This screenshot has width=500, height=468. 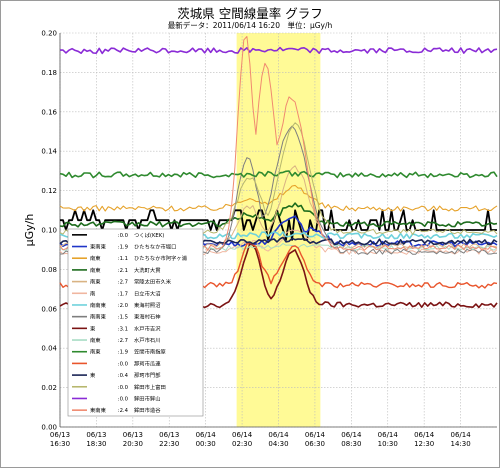 What do you see at coordinates (460, 444) in the screenshot?
I see `x-tick-label: 14:30` at bounding box center [460, 444].